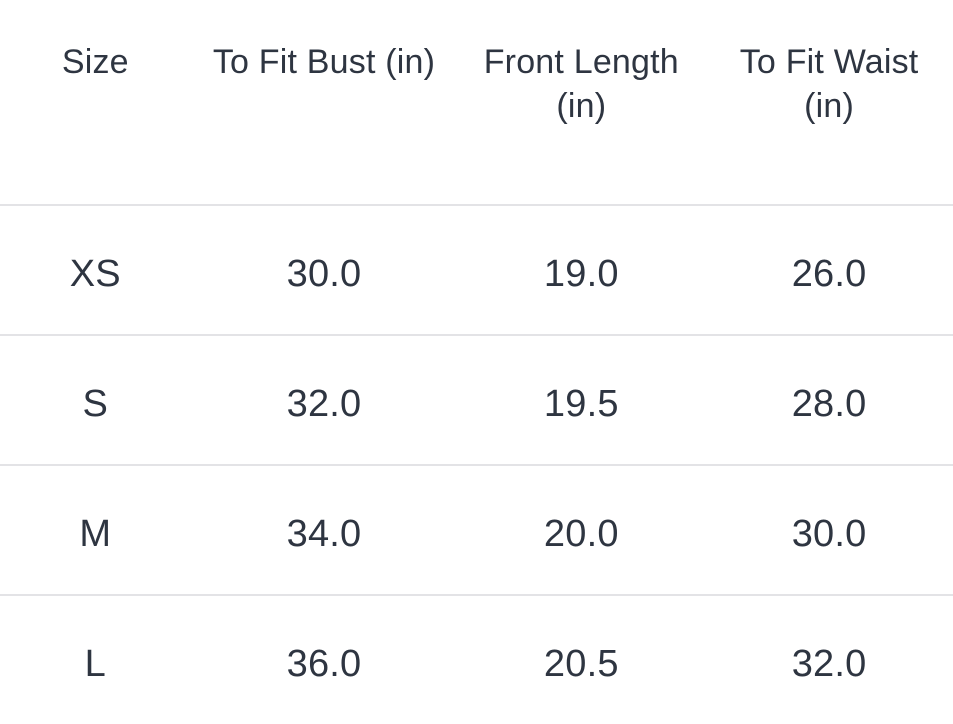  Describe the element at coordinates (95, 62) in the screenshot. I see `column-header-size-label: Size` at that location.